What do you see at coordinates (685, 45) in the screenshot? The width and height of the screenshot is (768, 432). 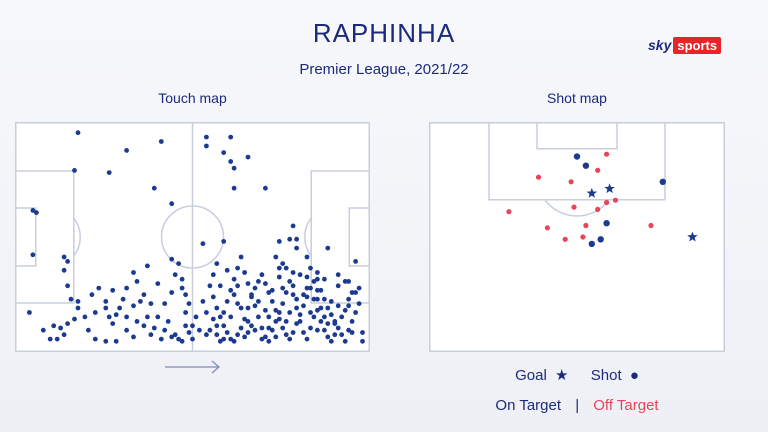 I see `sky-sports-logo: sky sports` at bounding box center [685, 45].